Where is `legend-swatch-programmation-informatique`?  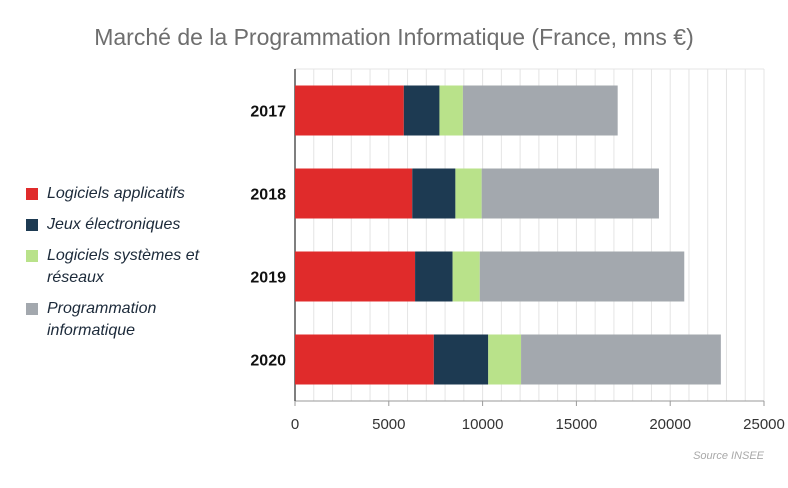
legend-swatch-programmation-informatique is located at coordinates (32, 309).